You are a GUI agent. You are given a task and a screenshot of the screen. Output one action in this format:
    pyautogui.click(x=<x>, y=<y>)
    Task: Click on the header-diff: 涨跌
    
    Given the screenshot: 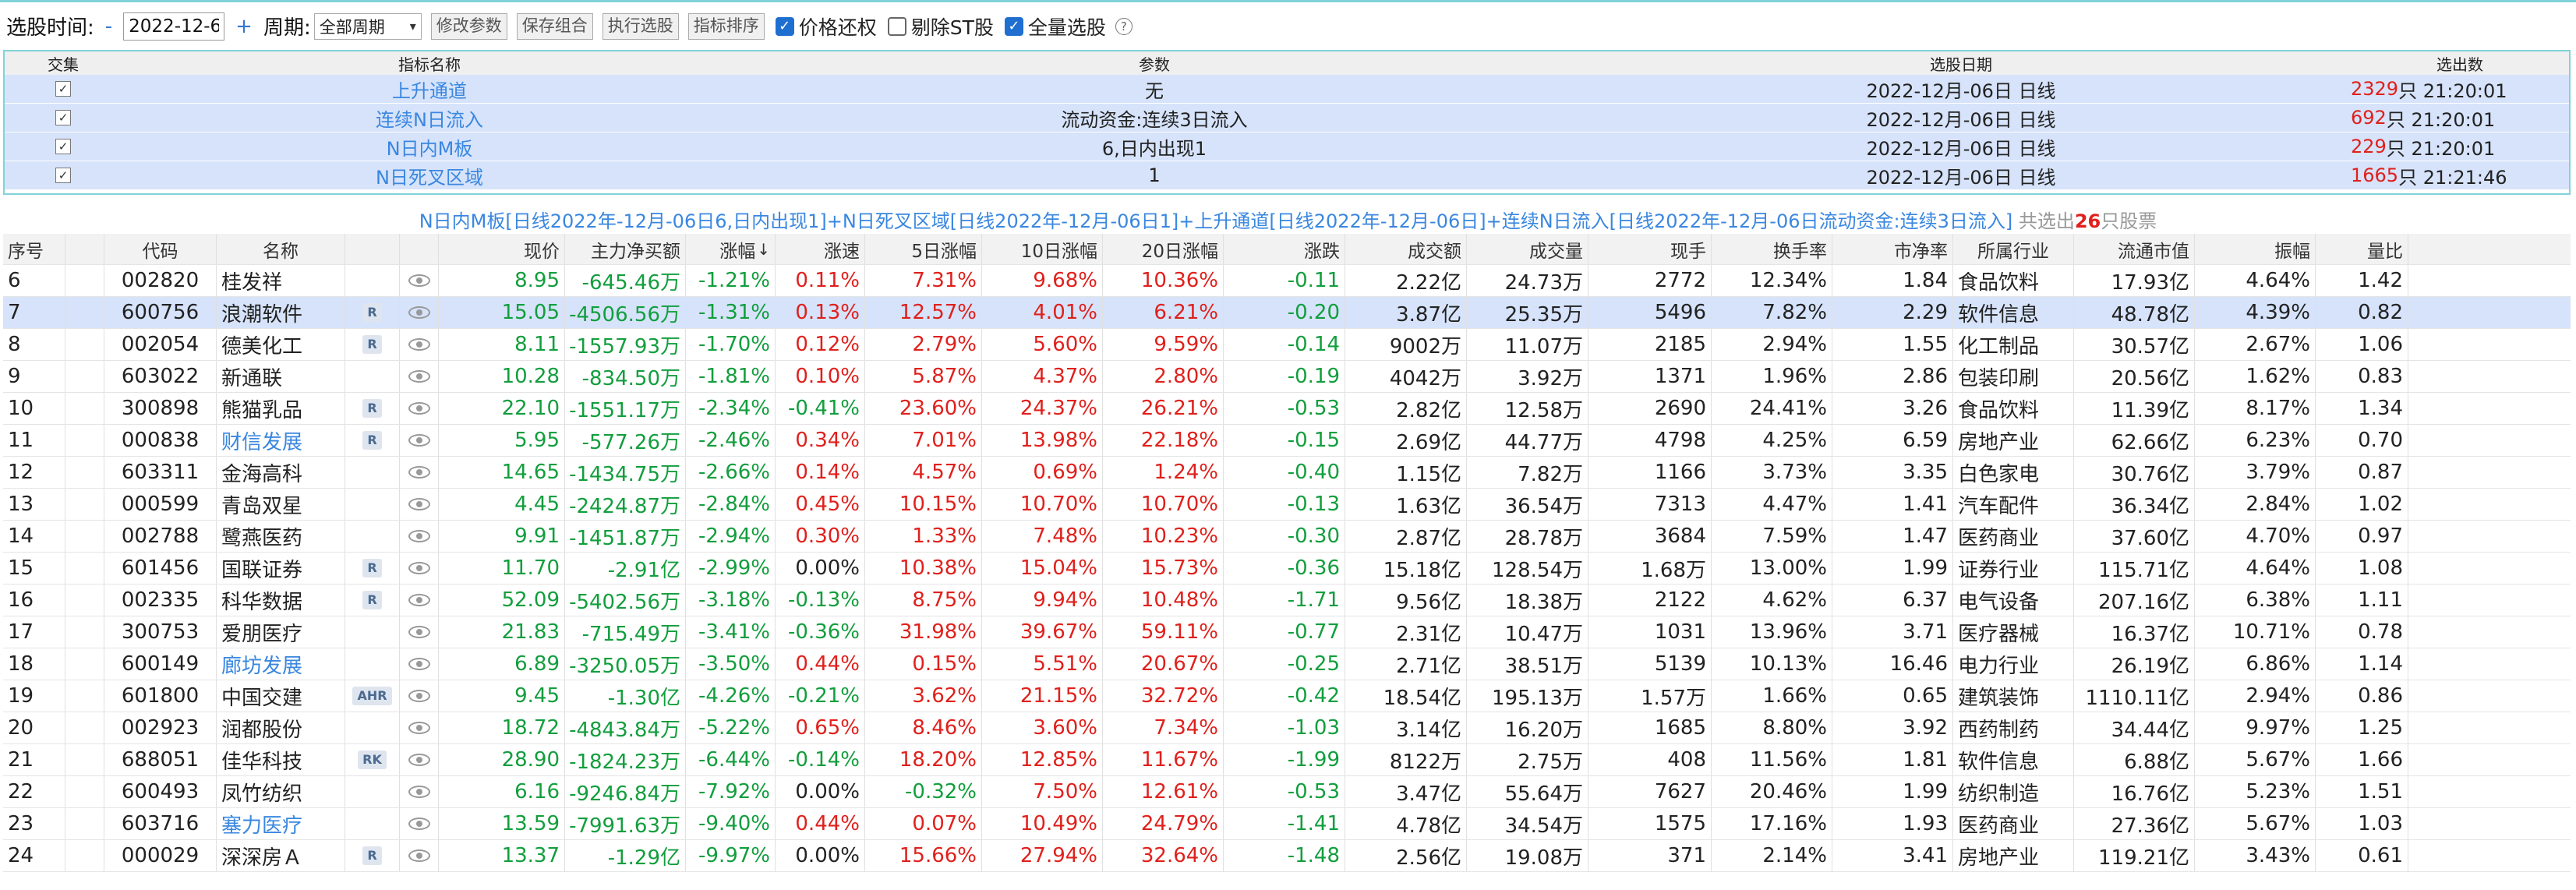 What is the action you would take?
    pyautogui.click(x=1284, y=249)
    